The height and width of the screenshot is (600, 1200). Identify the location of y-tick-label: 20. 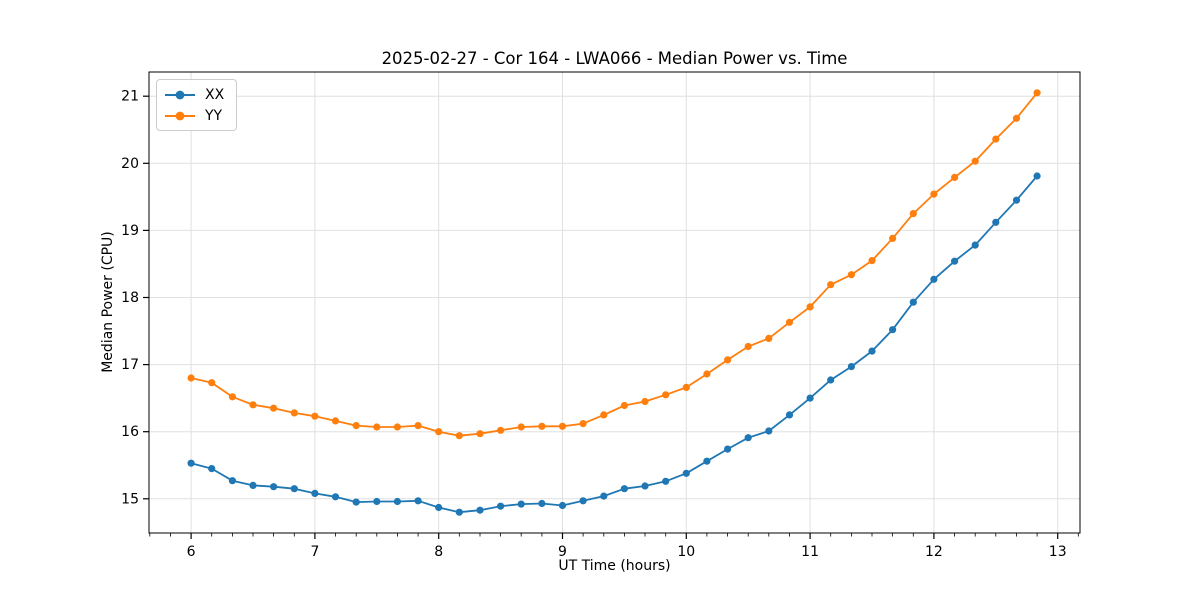
(130, 164).